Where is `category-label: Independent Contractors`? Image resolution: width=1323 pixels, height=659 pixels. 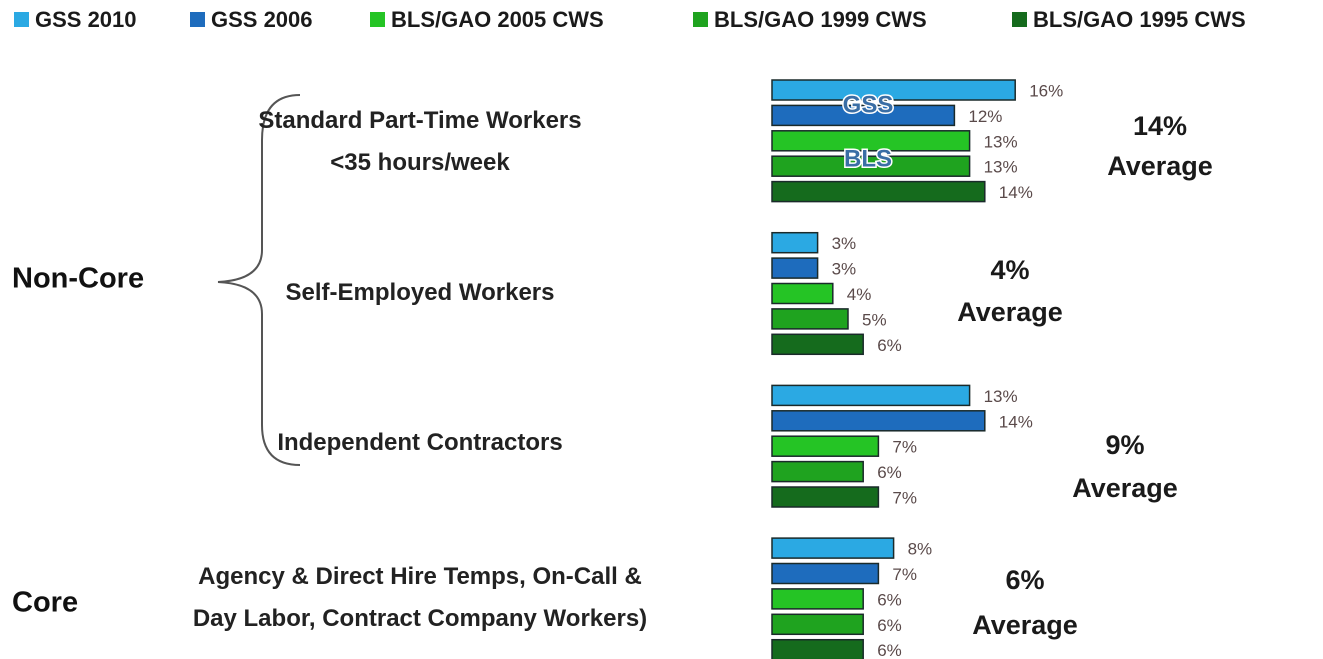 category-label: Independent Contractors is located at coordinates (420, 442).